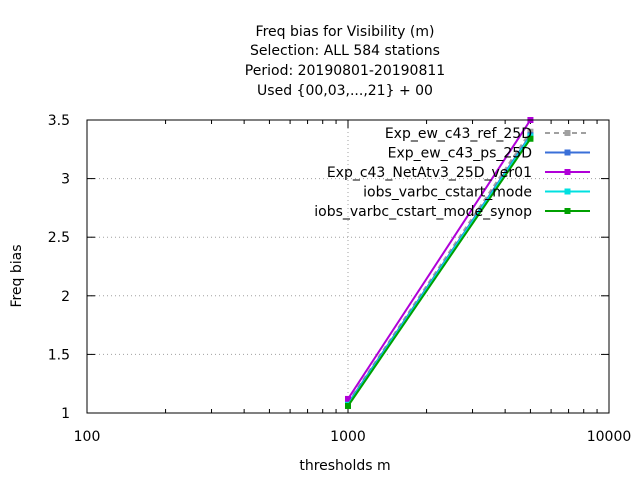 This screenshot has width=640, height=480. What do you see at coordinates (59, 355) in the screenshot?
I see `y-tick-label: 1.5` at bounding box center [59, 355].